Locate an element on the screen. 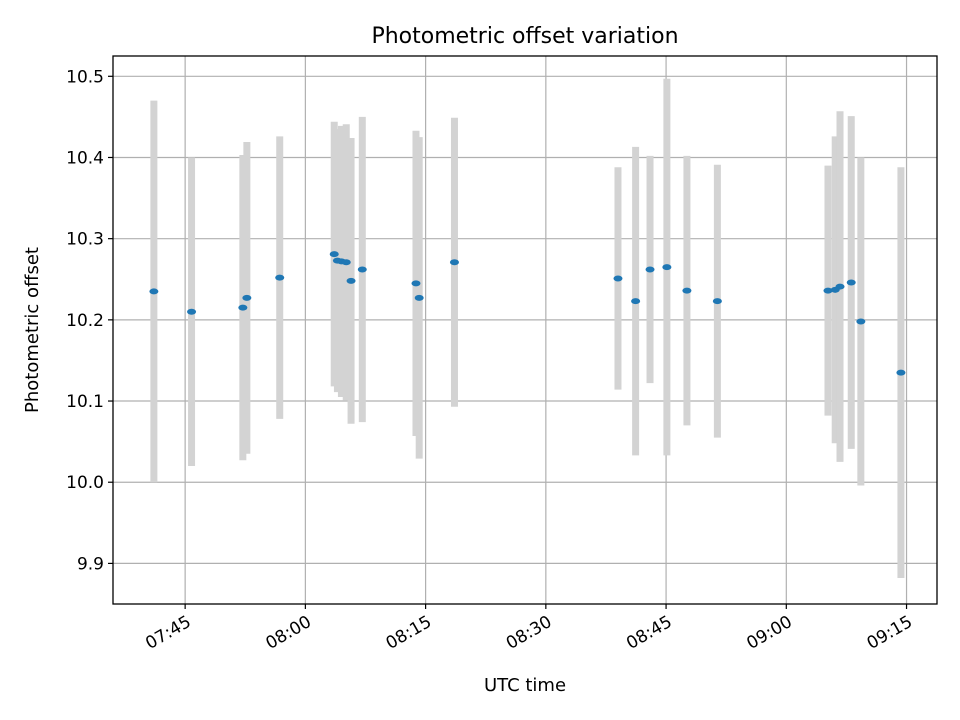 Image resolution: width=960 pixels, height=720 pixels. y-tick-label: 10.2 is located at coordinates (85, 321).